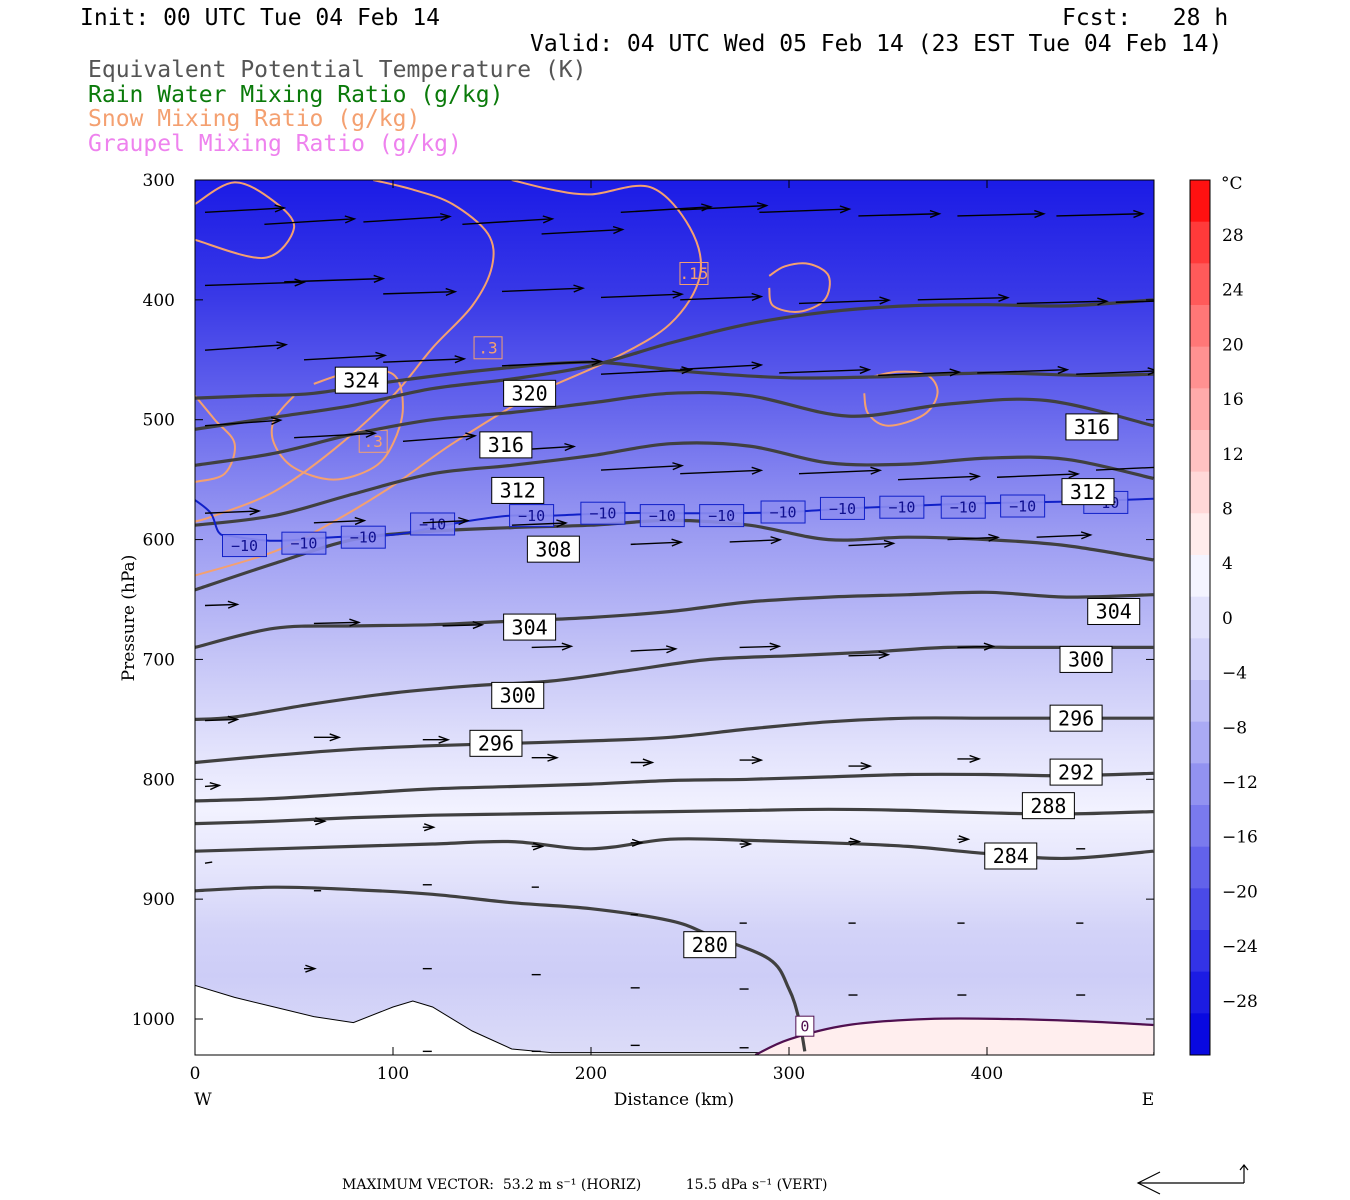 The width and height of the screenshot is (1350, 1200). Describe the element at coordinates (530, 394) in the screenshot. I see `theta-e-label-320-0-text: 320` at that location.